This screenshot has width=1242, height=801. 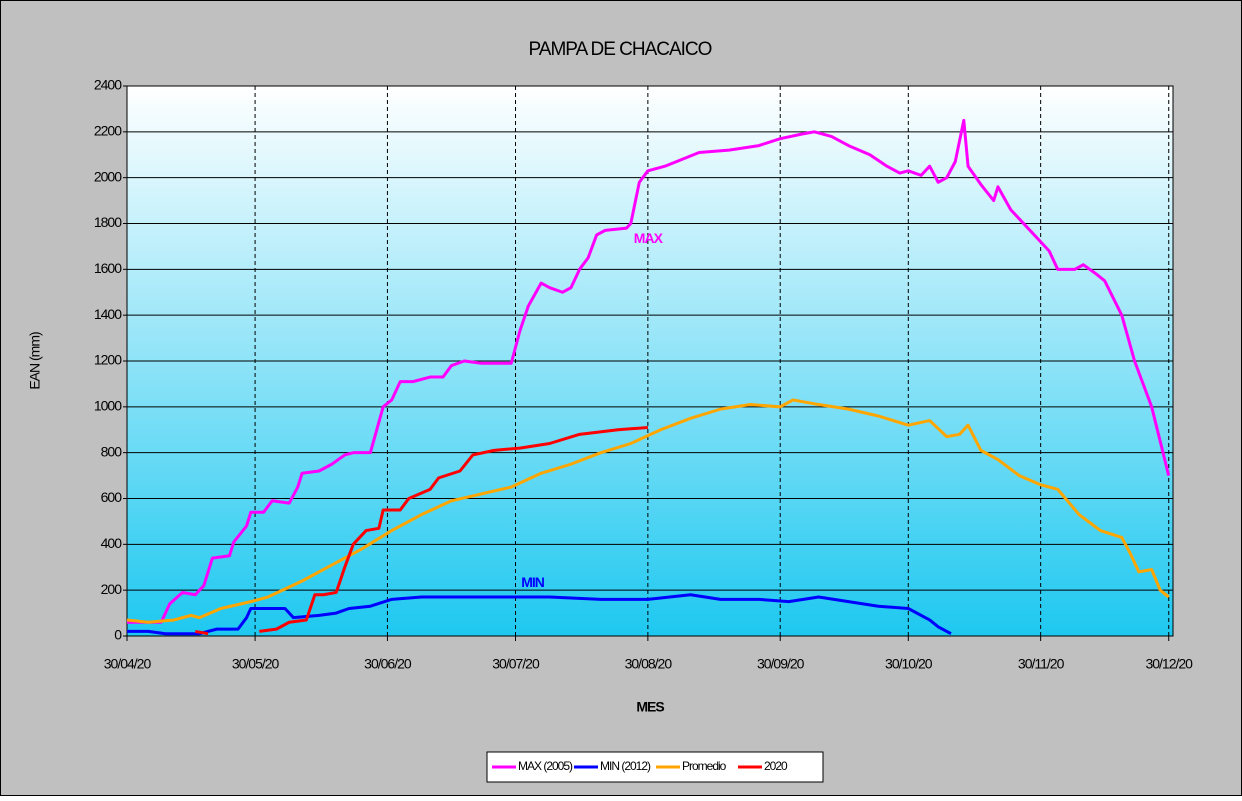 What do you see at coordinates (108, 176) in the screenshot?
I see `y-tick-label: 2000` at bounding box center [108, 176].